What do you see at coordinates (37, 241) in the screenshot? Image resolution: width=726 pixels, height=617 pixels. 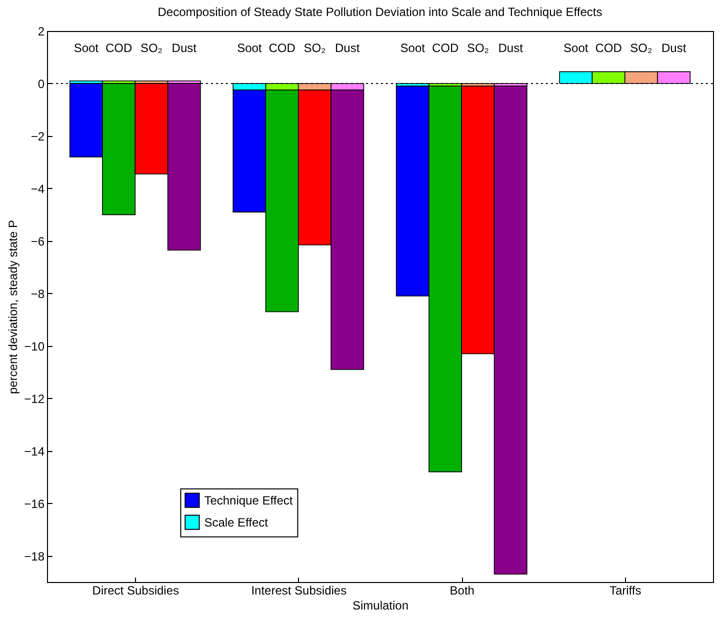 I see `y-tick-label: −6` at bounding box center [37, 241].